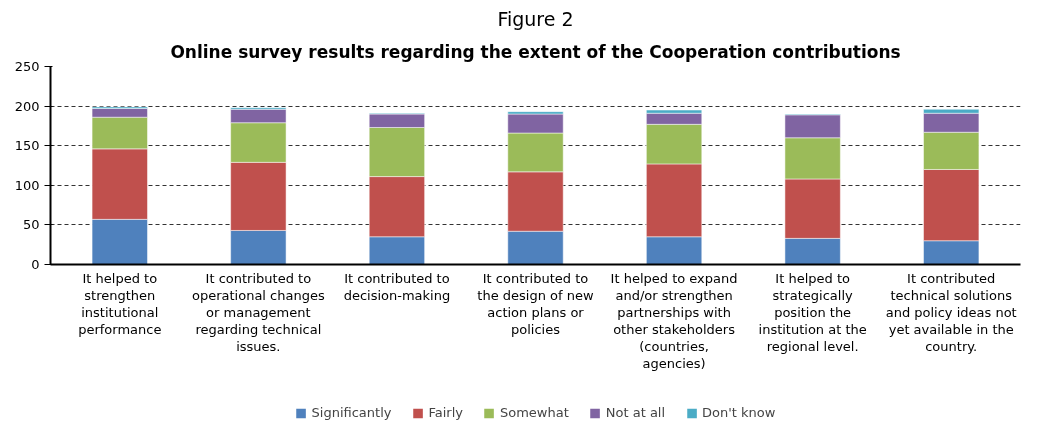  What do you see at coordinates (674, 321) in the screenshot?
I see `x-tick-label: It helped to expand and/or strengthen partnerships with other stakeholders (countries, agencies)` at bounding box center [674, 321].